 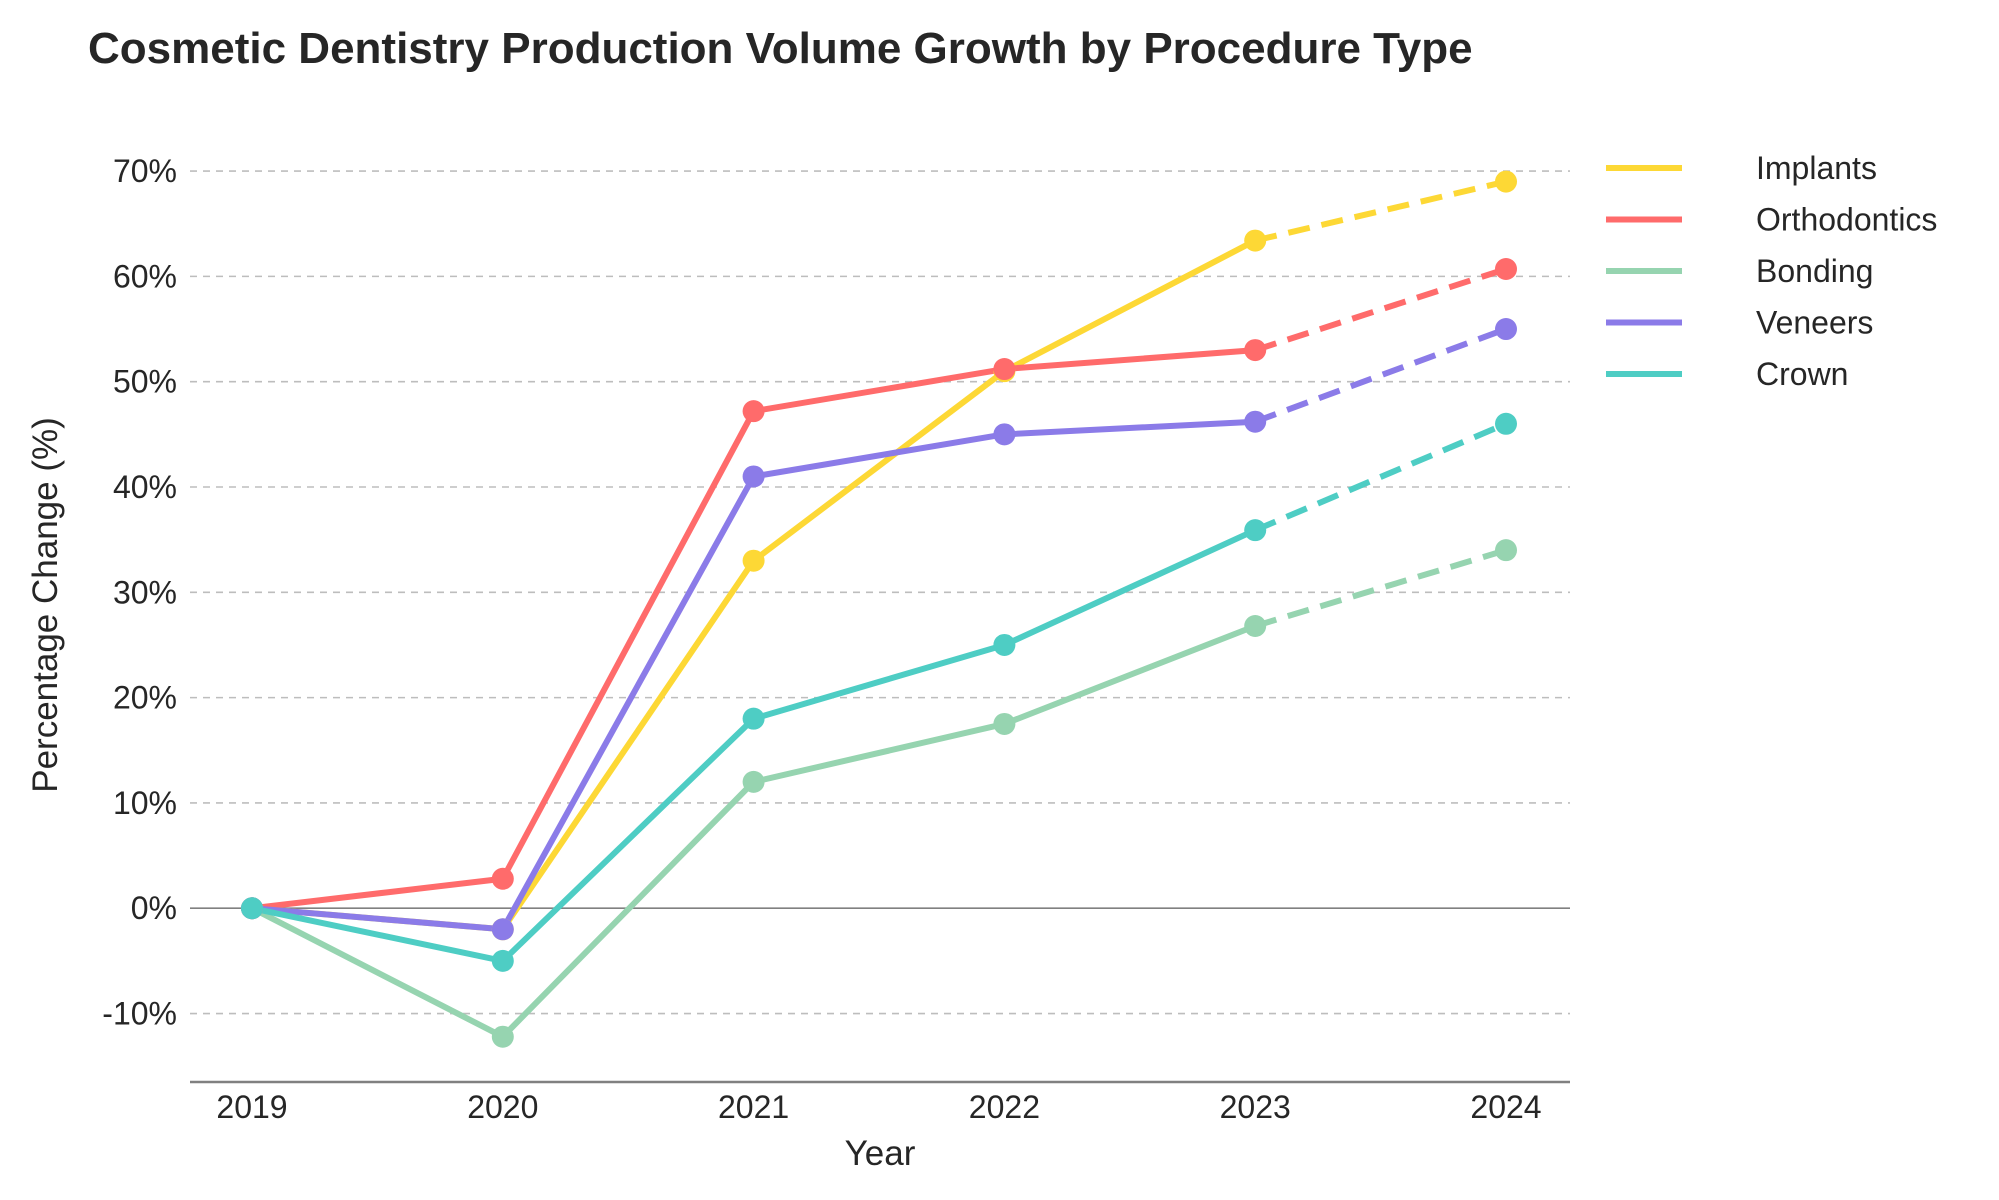 What do you see at coordinates (1505, 1107) in the screenshot?
I see `x-tick-label: 2024` at bounding box center [1505, 1107].